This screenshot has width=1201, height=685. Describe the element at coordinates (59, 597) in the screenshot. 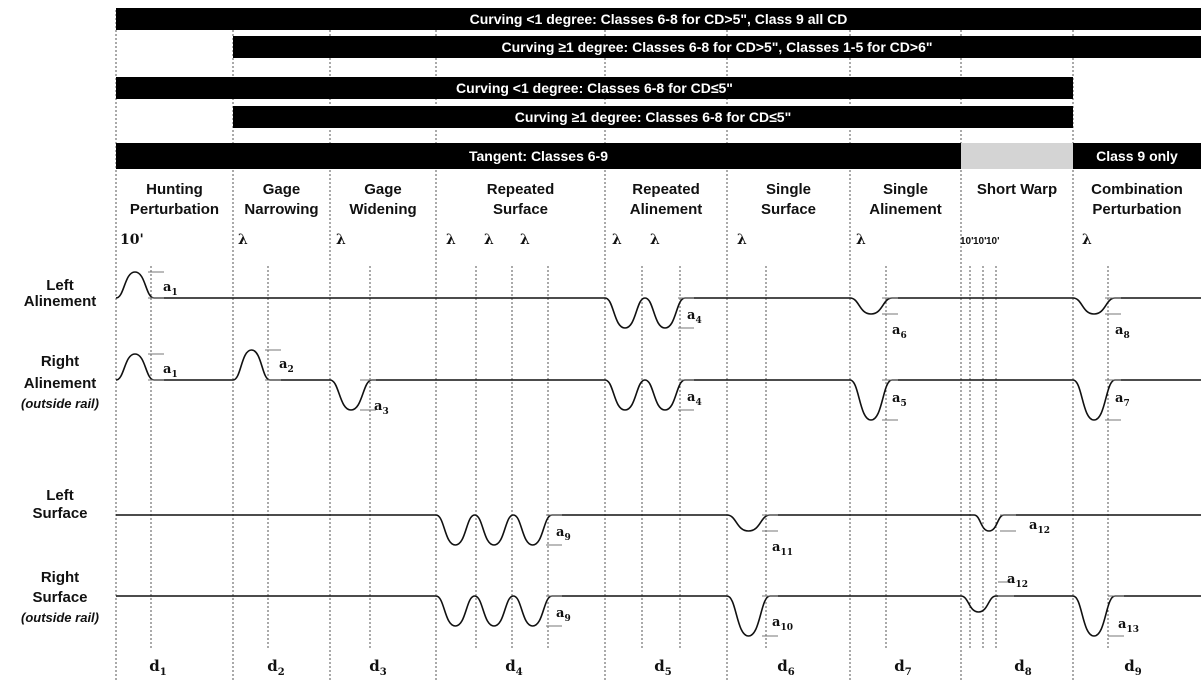

I see `row-label-right-surface-line2: Surface` at that location.